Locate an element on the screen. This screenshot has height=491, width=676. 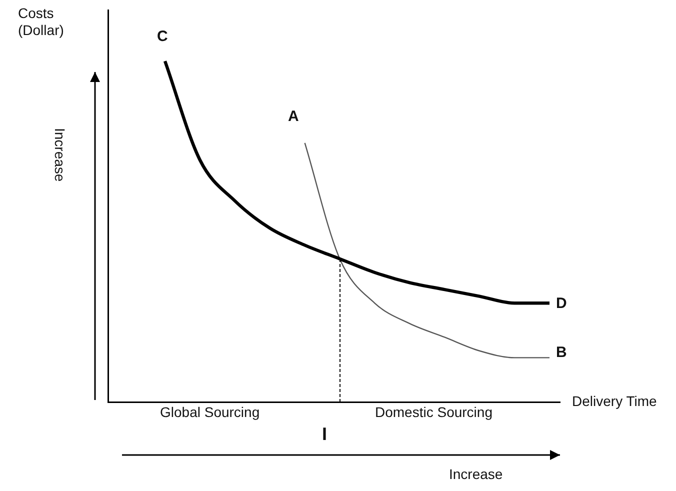
y-axis-title: Costs (Dollar) is located at coordinates (41, 22).